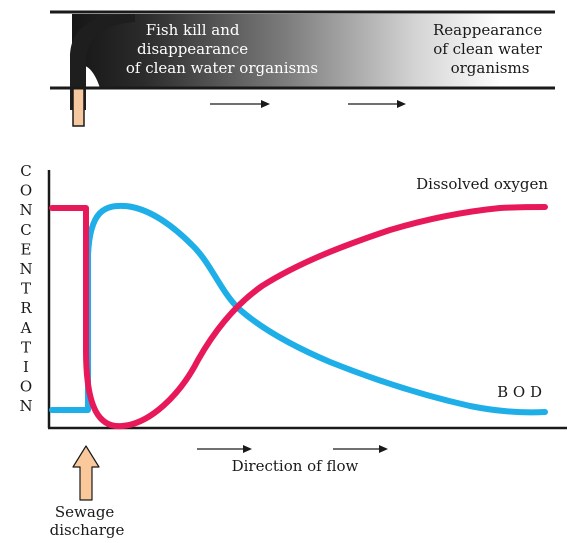 This screenshot has width=579, height=543. Describe the element at coordinates (87, 521) in the screenshot. I see `sewage-discharge-label: Sewage discharge` at that location.